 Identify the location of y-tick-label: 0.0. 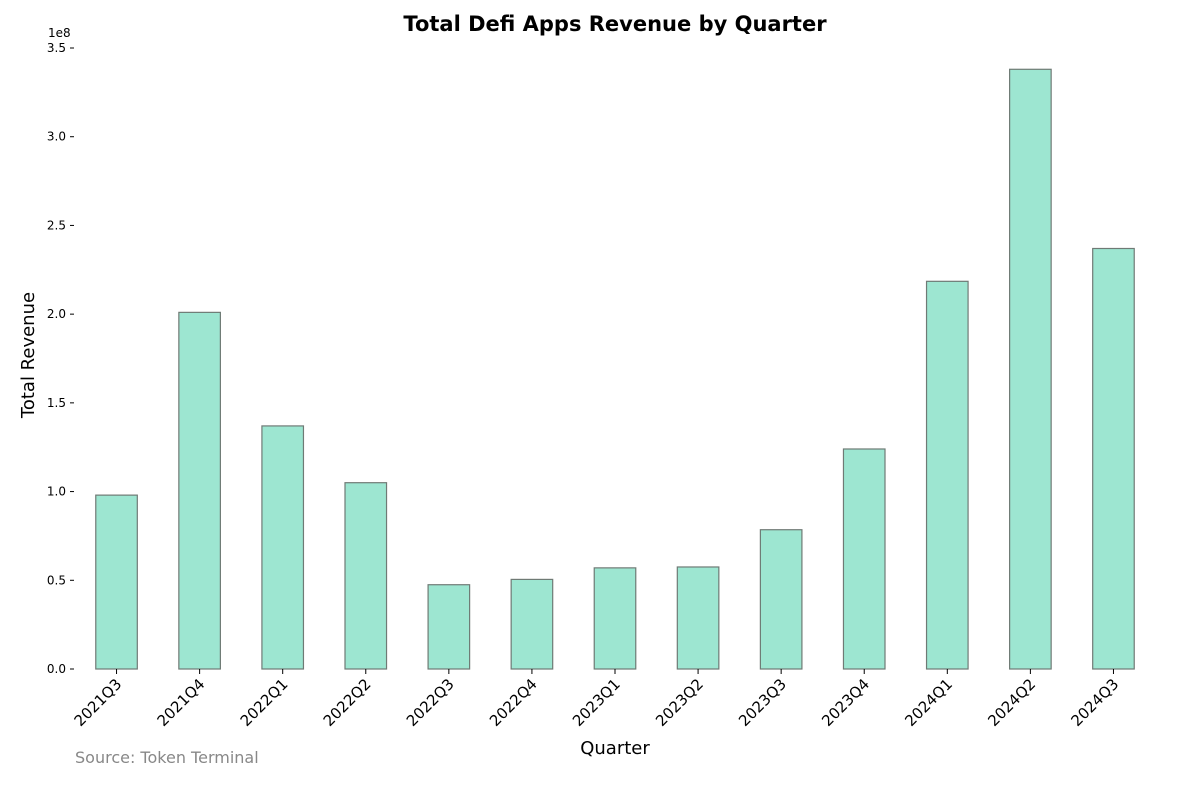
(56, 669).